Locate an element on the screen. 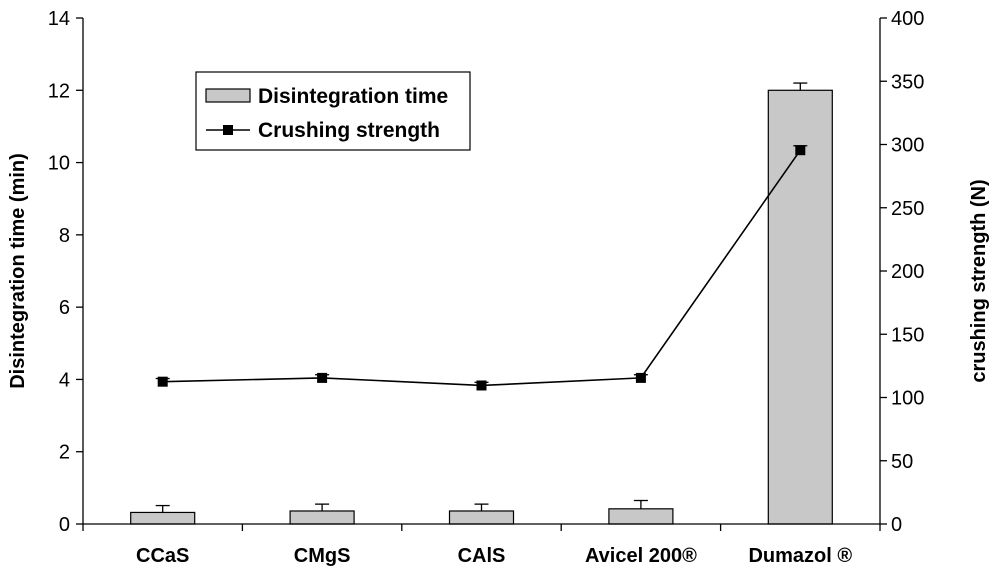 The width and height of the screenshot is (1000, 578). legend-label: Disintegration time is located at coordinates (353, 96).